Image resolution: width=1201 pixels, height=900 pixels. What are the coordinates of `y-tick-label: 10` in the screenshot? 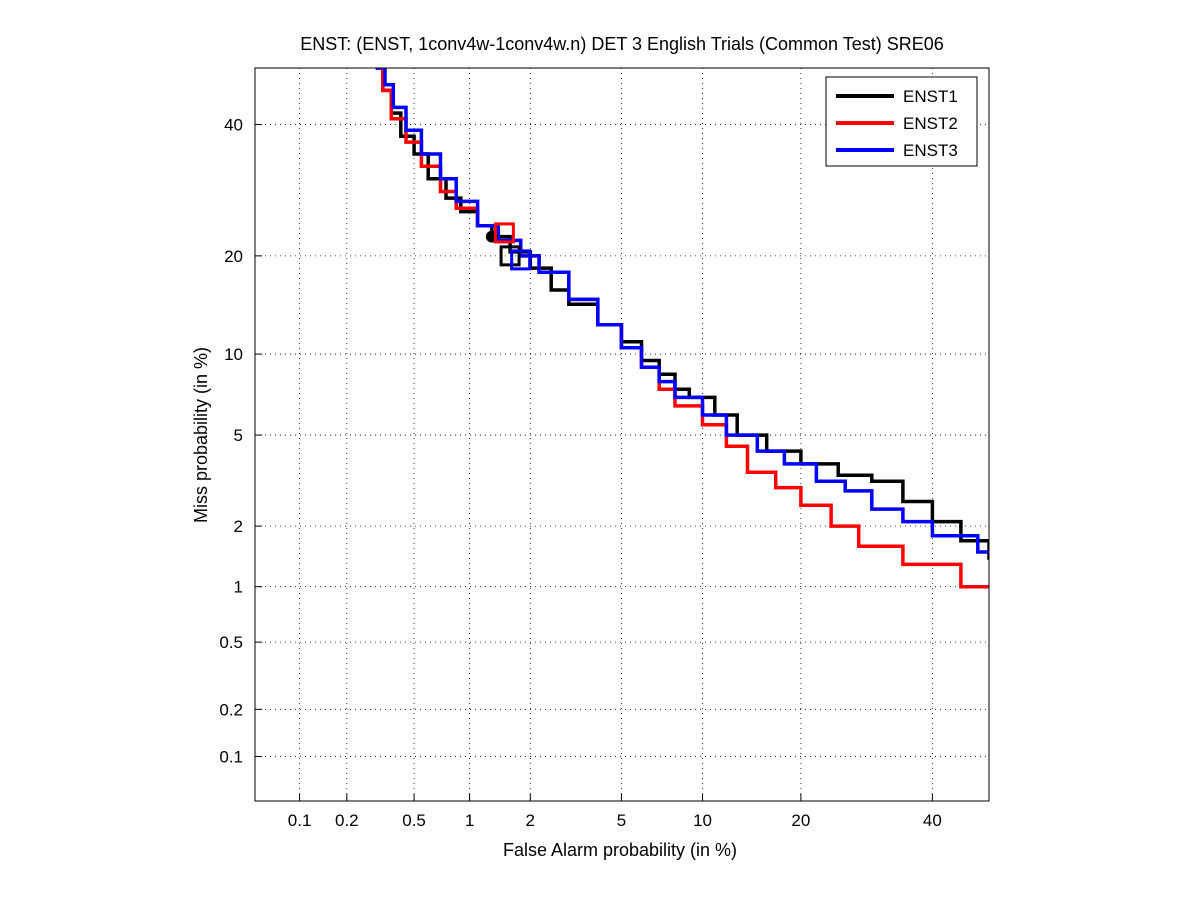 It's located at (233, 354).